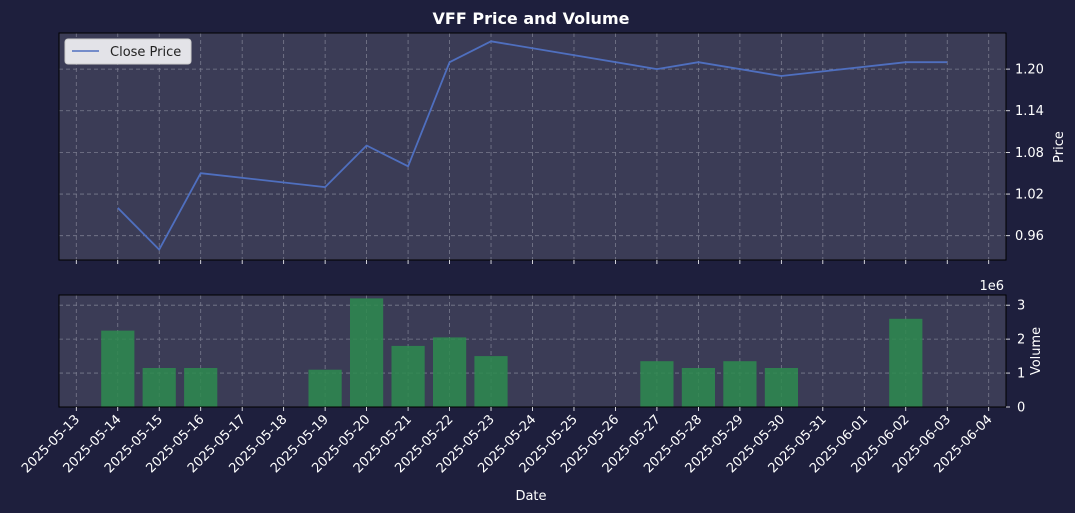  I want to click on price-y-axis-label: Price, so click(1059, 147).